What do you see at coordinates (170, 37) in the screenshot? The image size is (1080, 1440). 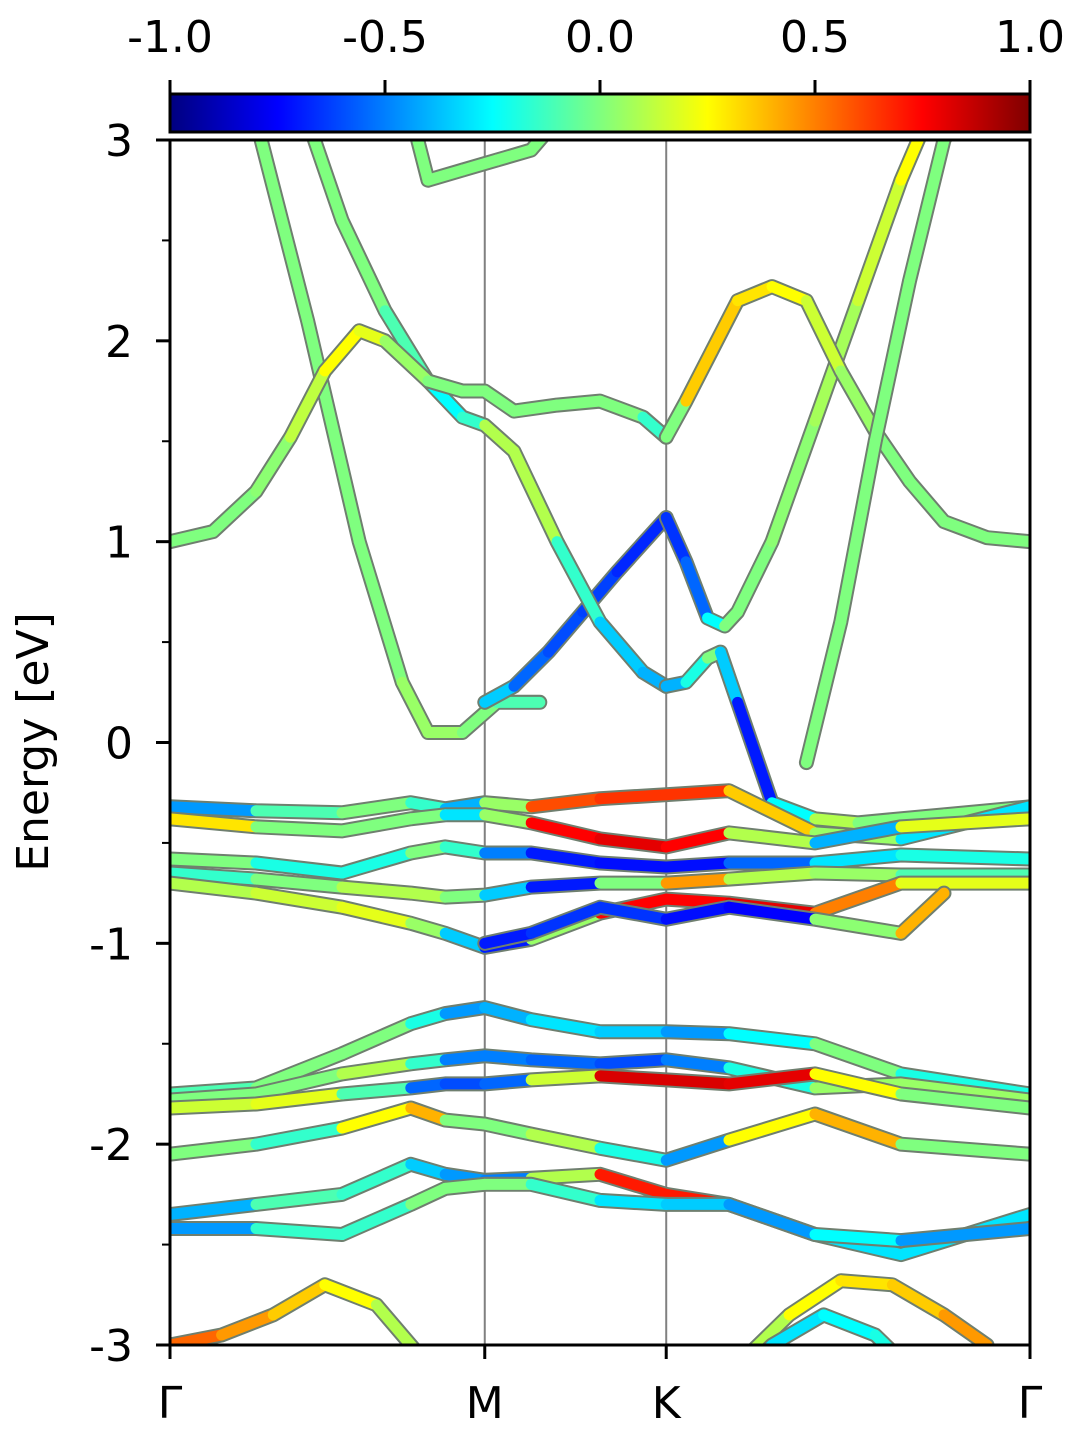 I see `colorbar-tick-label: -1.0` at bounding box center [170, 37].